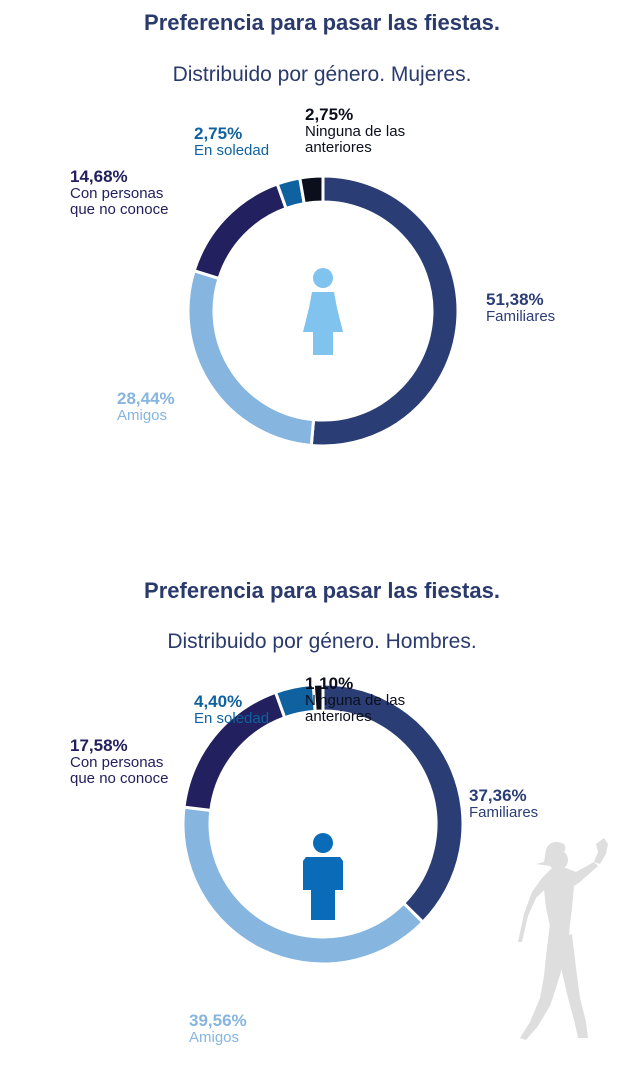 This screenshot has height=1080, width=624. Describe the element at coordinates (99, 176) in the screenshot. I see `label-pct: 14,68%` at that location.